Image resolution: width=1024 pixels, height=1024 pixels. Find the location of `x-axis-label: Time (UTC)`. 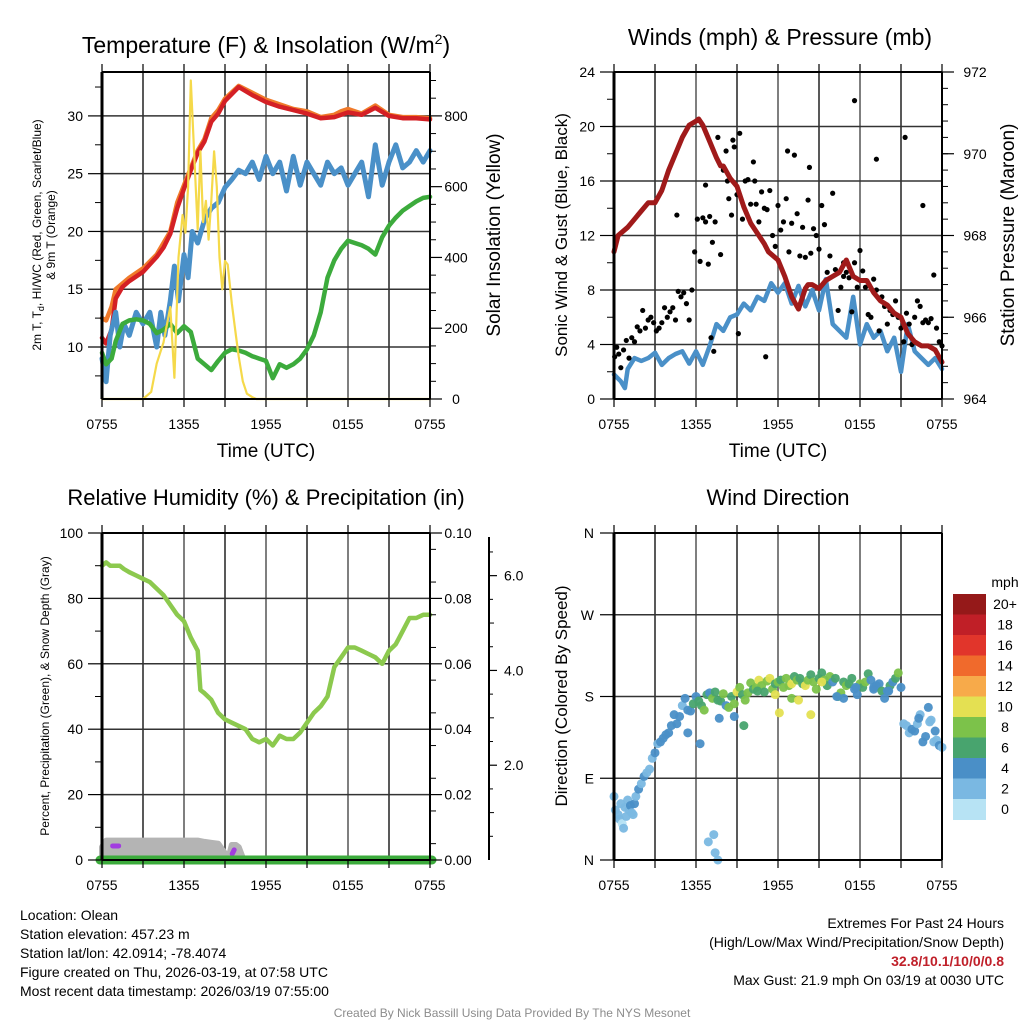

x-axis-label: Time (UTC) is located at coordinates (778, 451).